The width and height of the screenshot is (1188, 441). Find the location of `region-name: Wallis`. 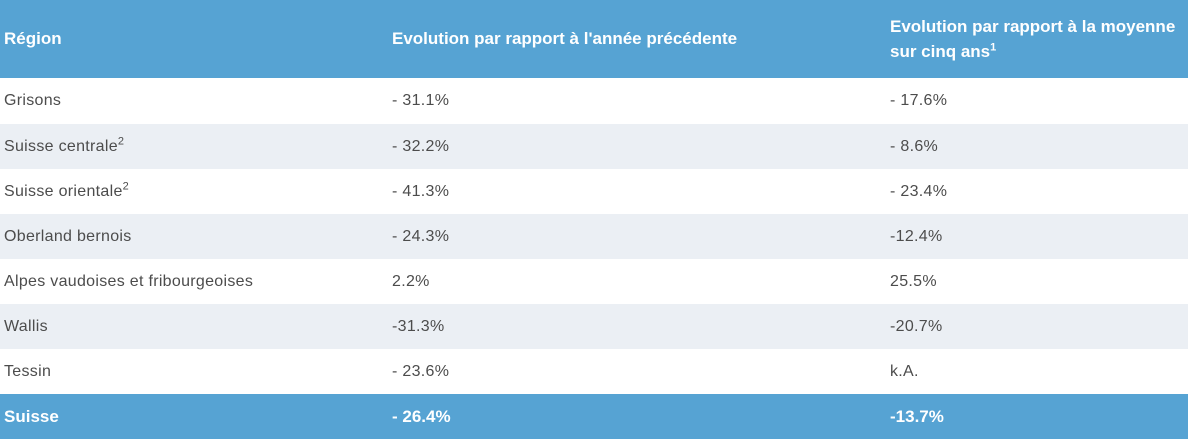

region-name: Wallis is located at coordinates (26, 326).